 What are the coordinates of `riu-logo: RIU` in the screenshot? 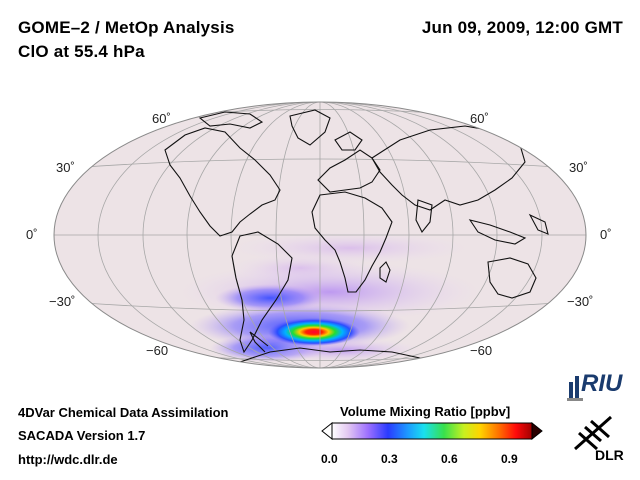 It's located at (597, 387).